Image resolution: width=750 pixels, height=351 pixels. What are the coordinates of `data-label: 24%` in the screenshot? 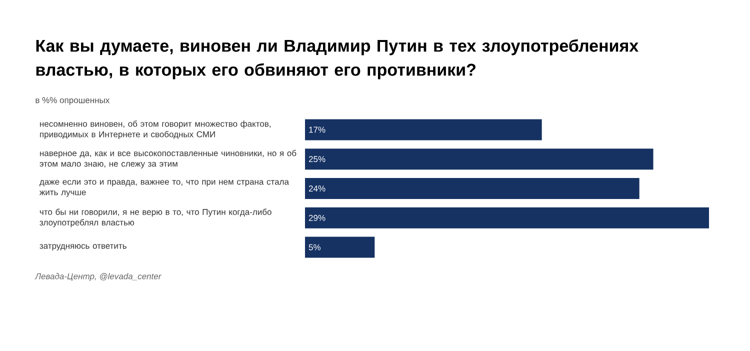 It's located at (317, 189).